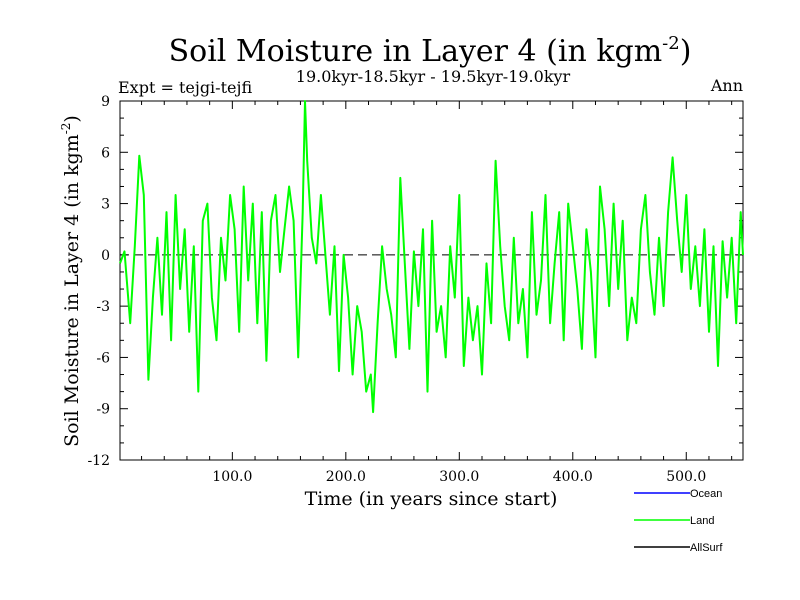 The width and height of the screenshot is (800, 600). Describe the element at coordinates (573, 477) in the screenshot. I see `x-tick-label: 400.0` at that location.